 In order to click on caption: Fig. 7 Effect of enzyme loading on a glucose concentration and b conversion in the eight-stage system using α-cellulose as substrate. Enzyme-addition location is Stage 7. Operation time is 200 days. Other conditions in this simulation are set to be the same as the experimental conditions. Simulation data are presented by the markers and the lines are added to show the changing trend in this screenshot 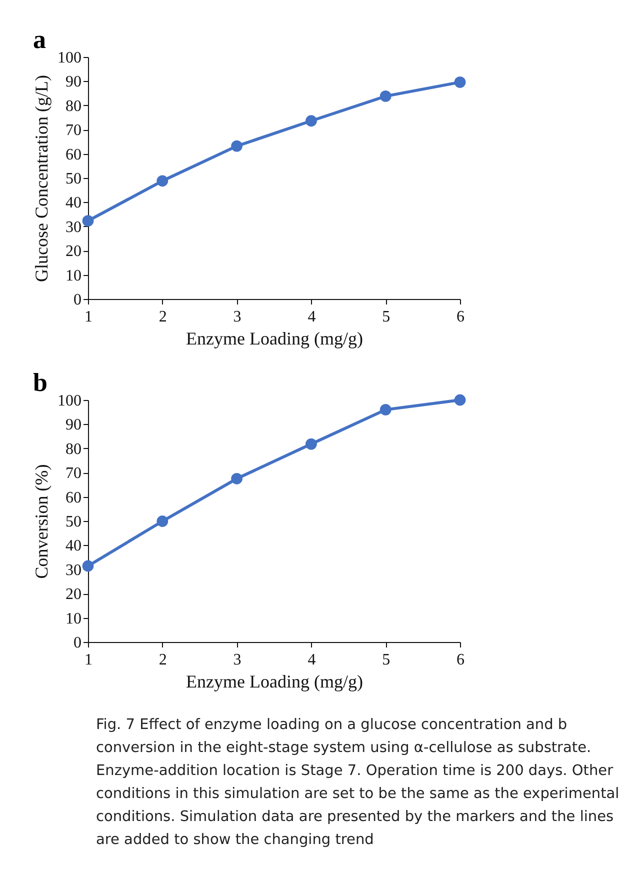, I will do `click(358, 783)`.